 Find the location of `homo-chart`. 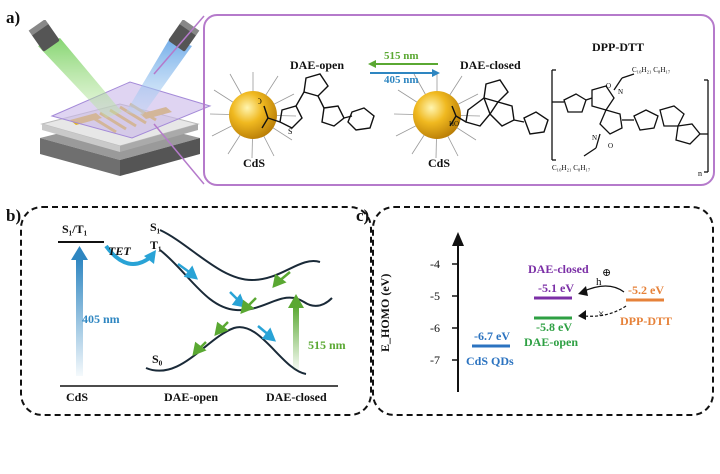

homo-chart is located at coordinates (558, 312).